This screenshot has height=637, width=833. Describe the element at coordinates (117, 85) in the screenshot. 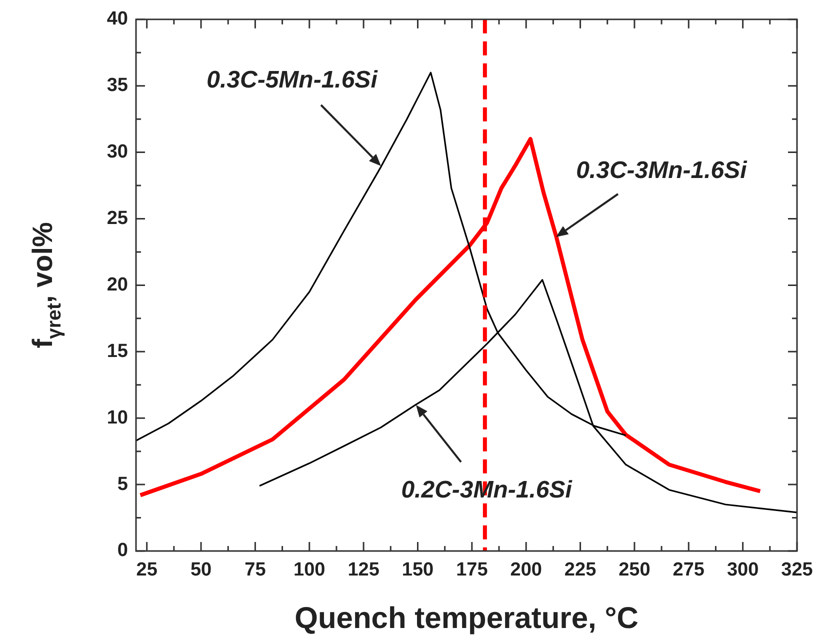

I see `y-tick-label: 35` at that location.